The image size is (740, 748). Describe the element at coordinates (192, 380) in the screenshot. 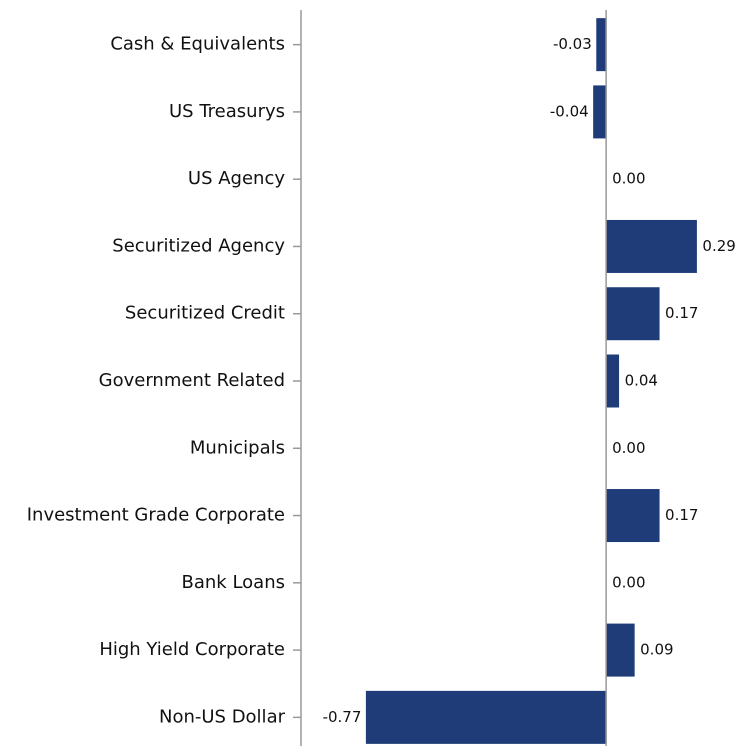

I see `category-label: Government Related` at that location.